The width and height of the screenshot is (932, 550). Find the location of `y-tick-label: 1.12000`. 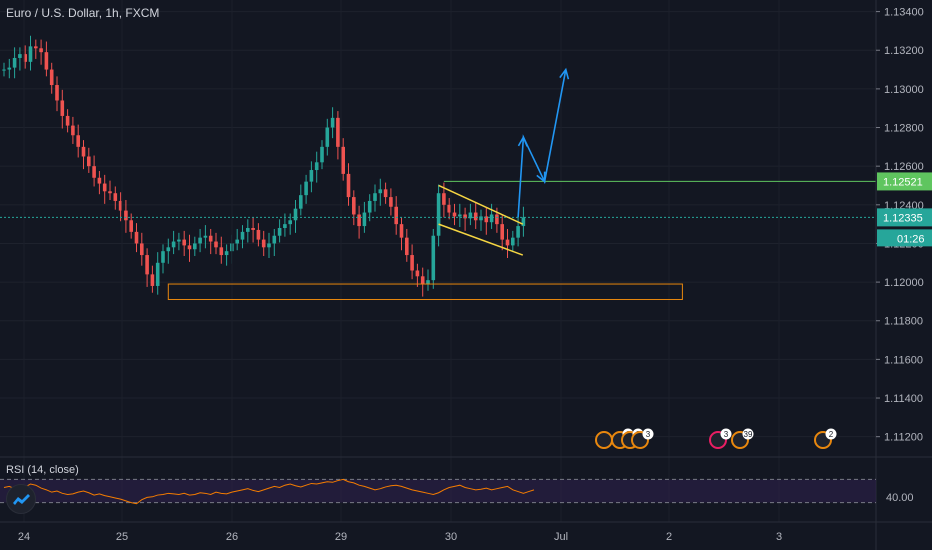

y-tick-label: 1.12000 is located at coordinates (904, 283).